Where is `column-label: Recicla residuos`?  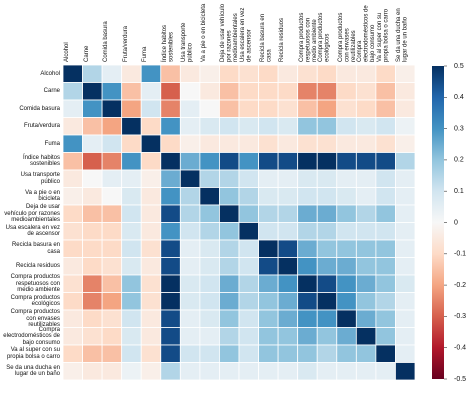 column-label: Recicla residuos is located at coordinates (282, 39).